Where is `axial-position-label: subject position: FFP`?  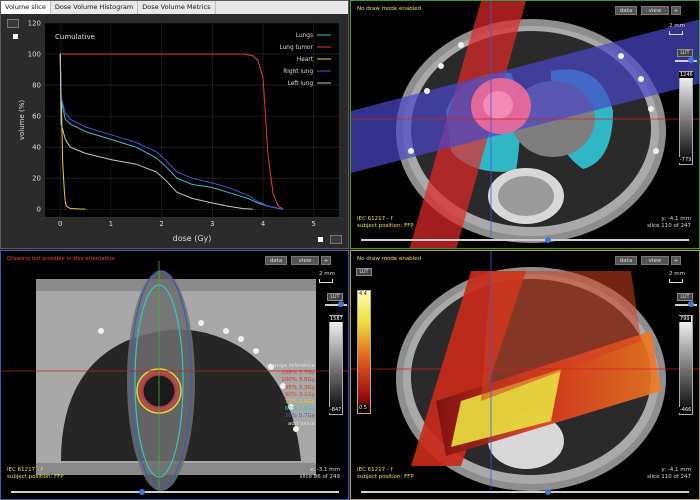
axial-position-label: subject position: FFP is located at coordinates (385, 226).